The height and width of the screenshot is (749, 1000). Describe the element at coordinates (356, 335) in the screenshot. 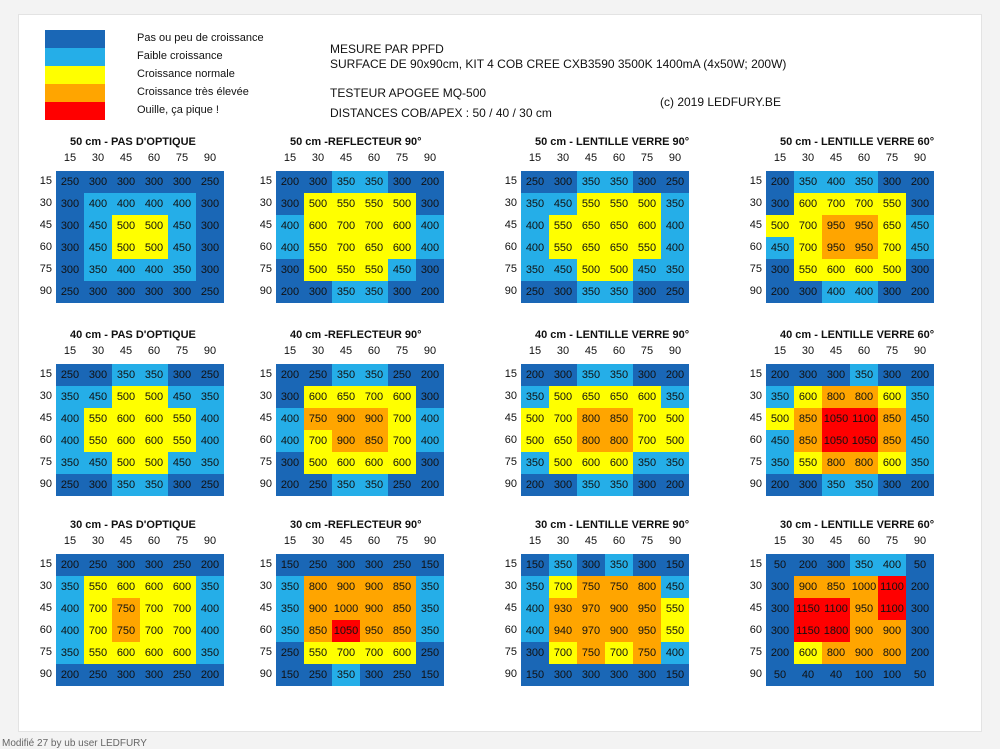

I see `panel-title: 40 cm -REFLECTEUR 90°` at that location.